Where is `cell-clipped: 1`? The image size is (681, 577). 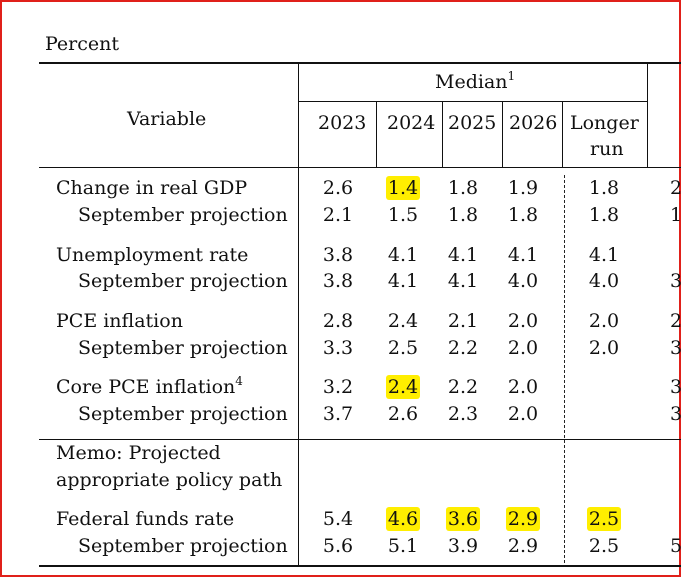
cell-clipped: 1 is located at coordinates (675, 215).